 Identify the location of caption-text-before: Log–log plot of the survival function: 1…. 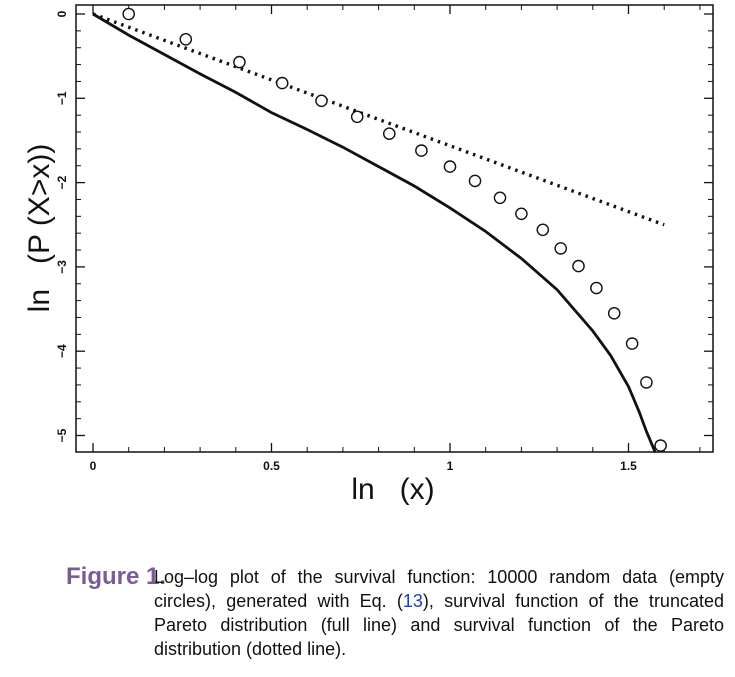
(439, 589).